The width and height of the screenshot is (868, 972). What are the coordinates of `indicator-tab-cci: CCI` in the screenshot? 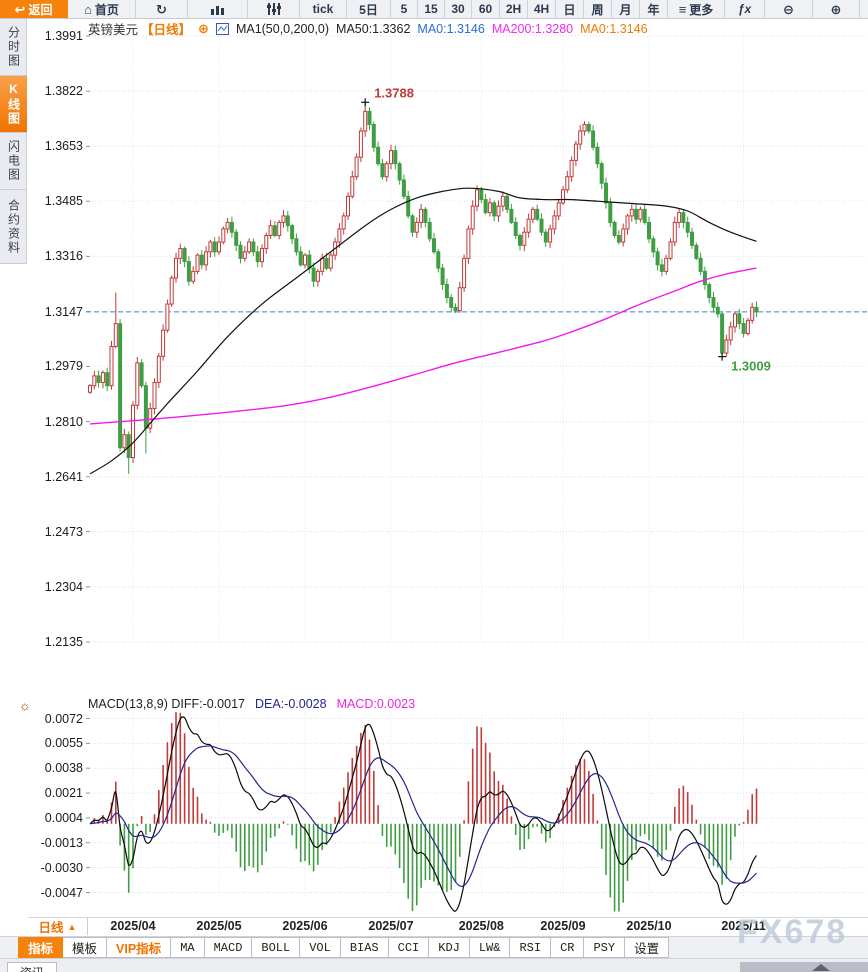 It's located at (409, 947).